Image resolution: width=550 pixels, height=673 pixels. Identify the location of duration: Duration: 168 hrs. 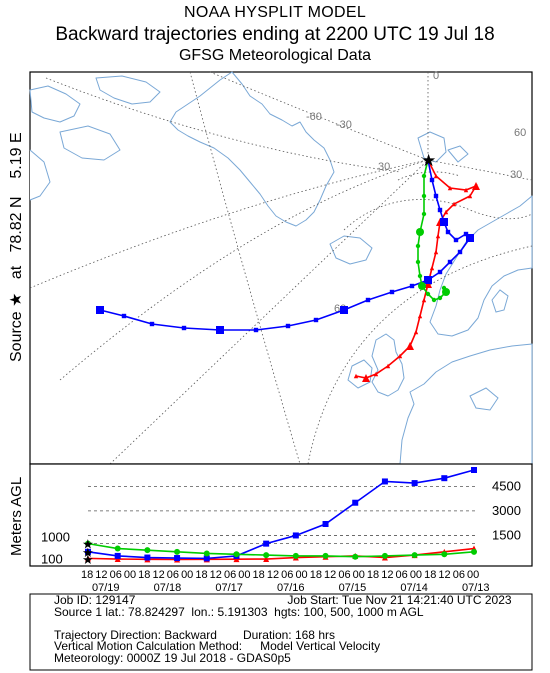
(288, 634).